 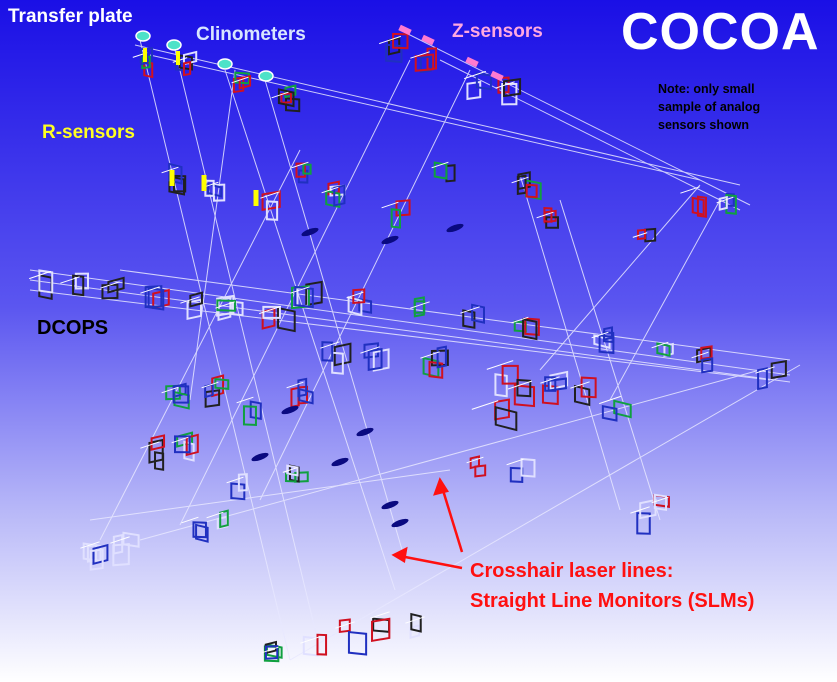 I want to click on note-line-3: sensors shown, so click(x=703, y=125).